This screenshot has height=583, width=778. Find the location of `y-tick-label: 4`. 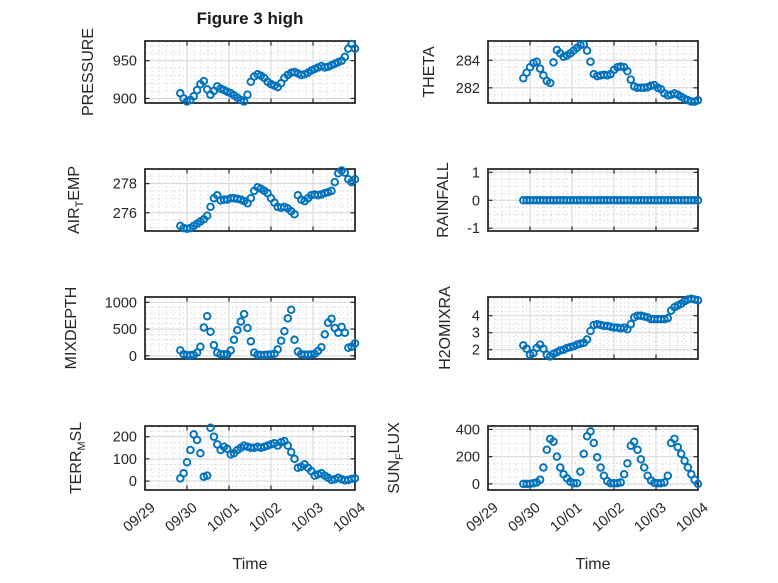

y-tick-label: 4 is located at coordinates (476, 317).